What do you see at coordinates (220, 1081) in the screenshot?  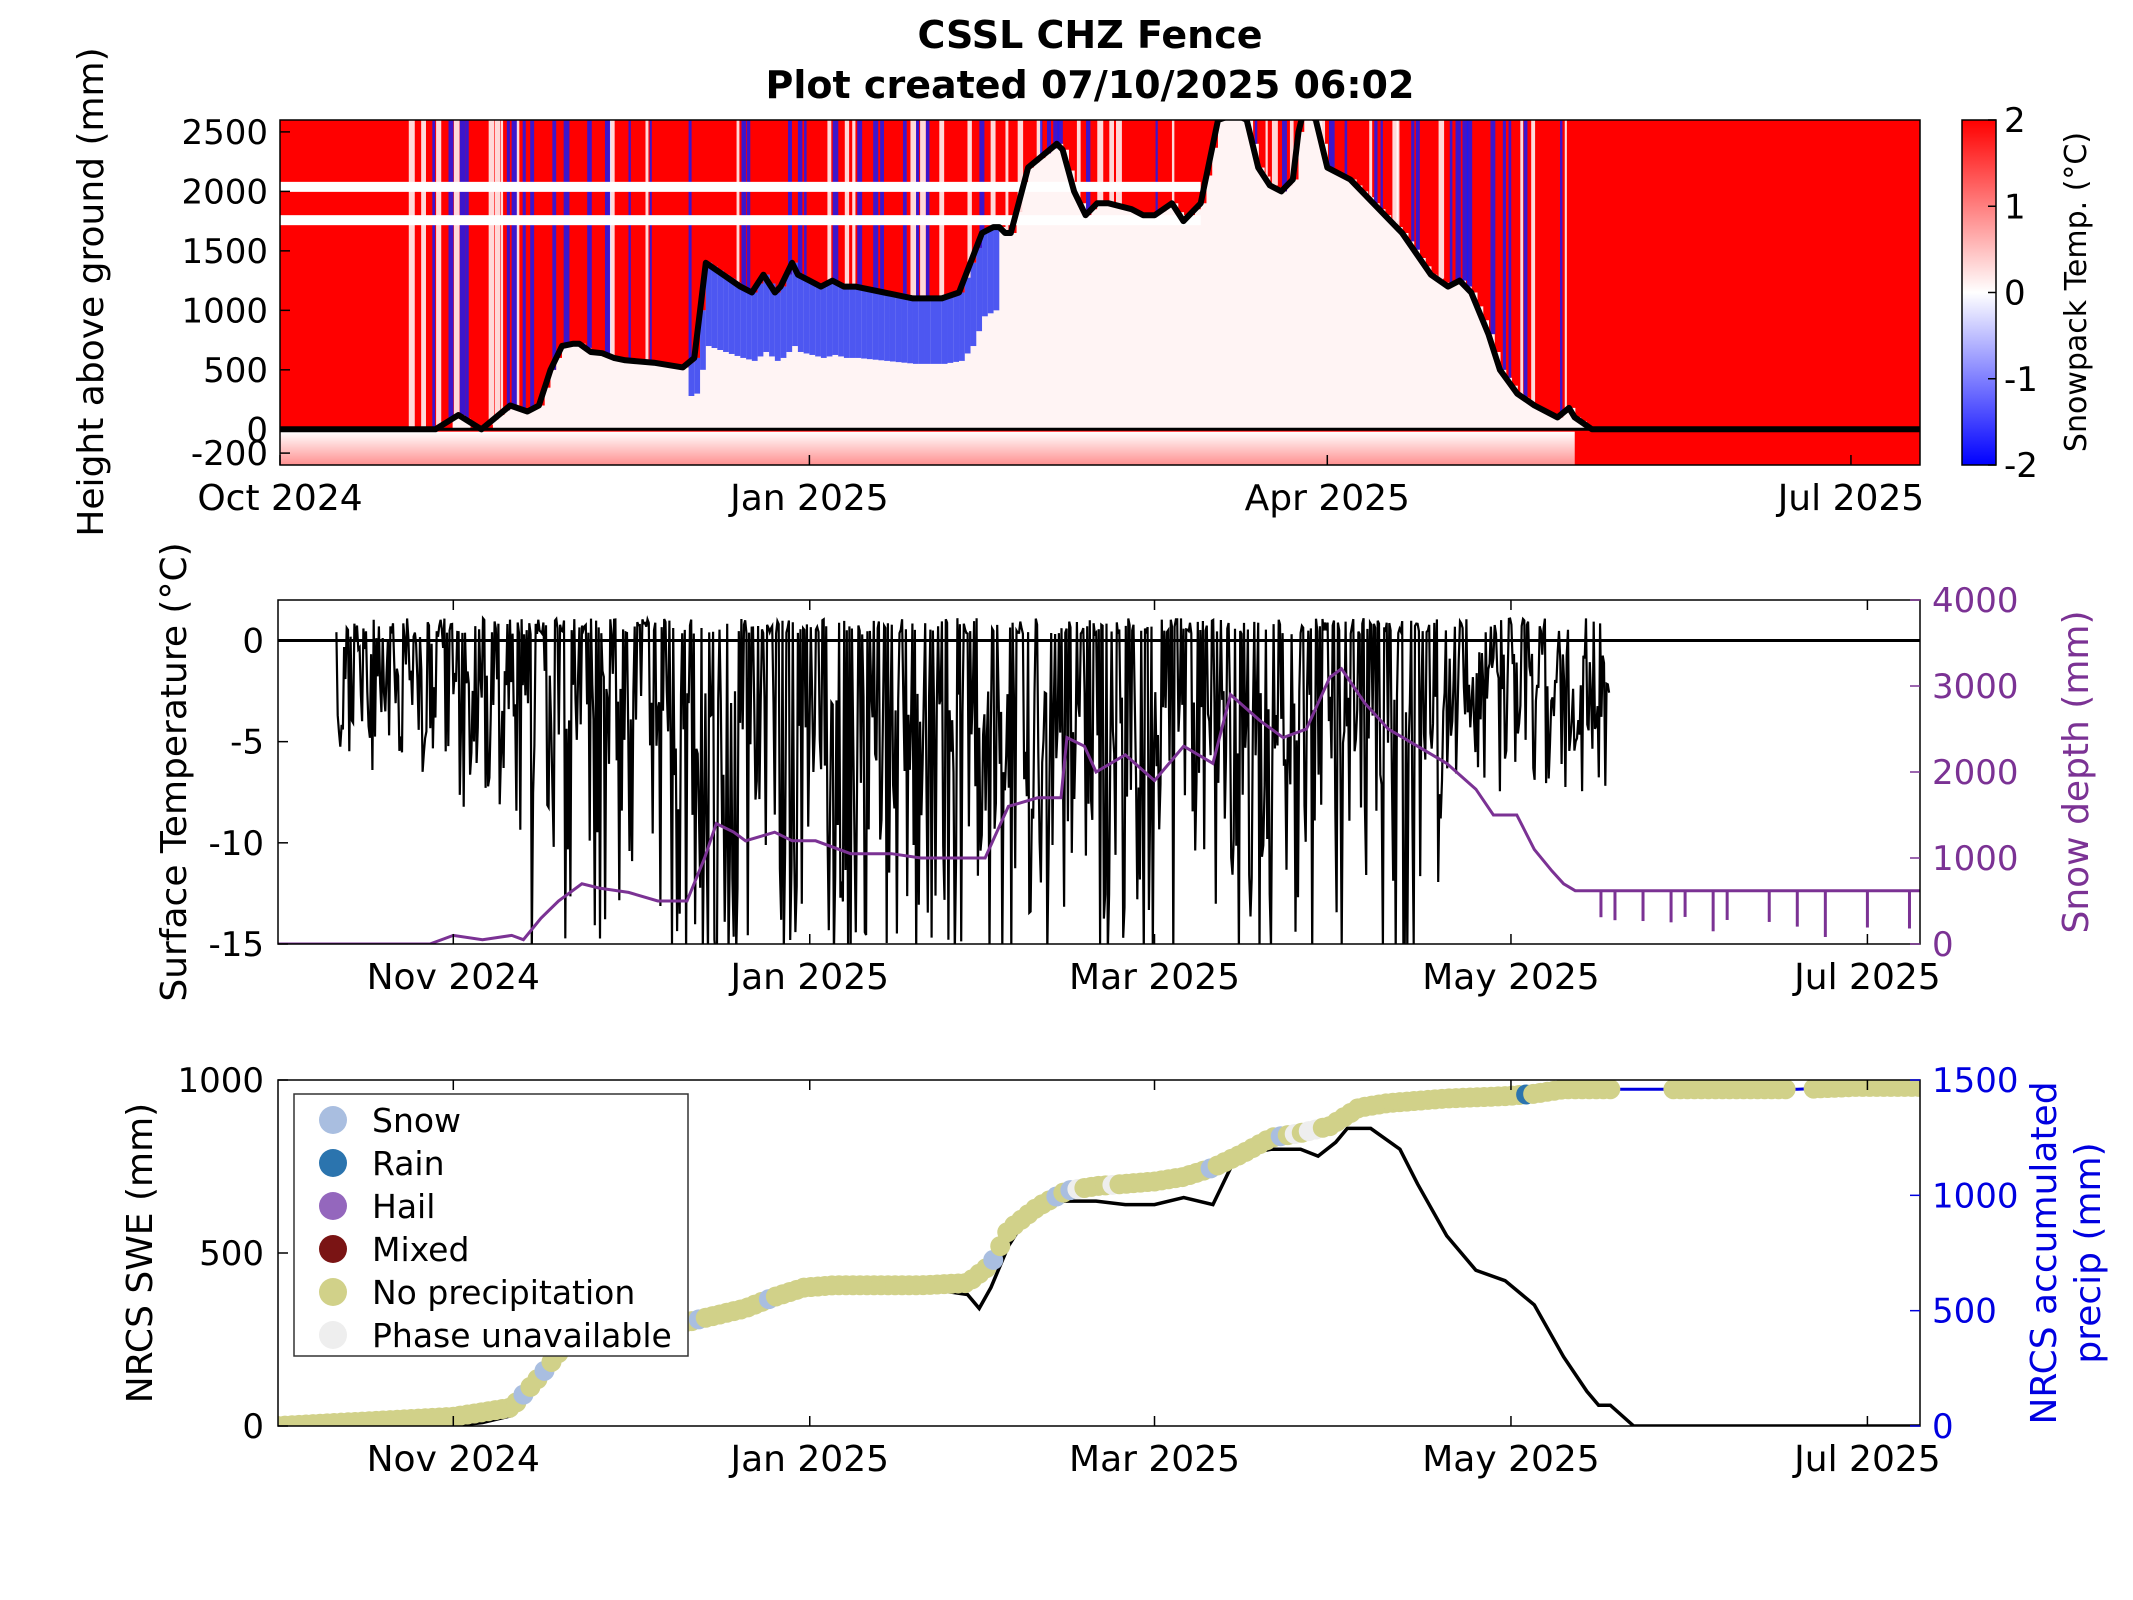 I see `swe-ytick-label: 1000` at bounding box center [220, 1081].